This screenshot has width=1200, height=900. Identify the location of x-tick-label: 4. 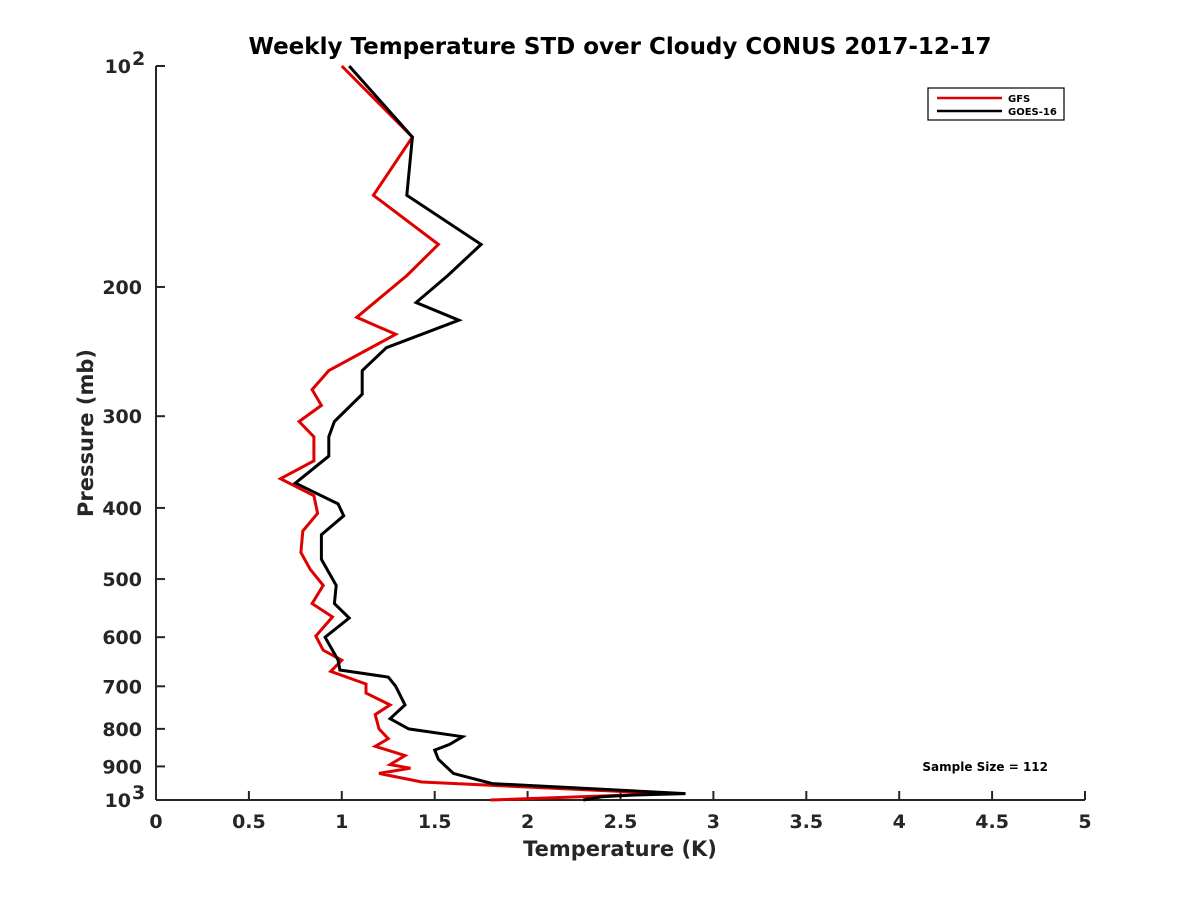
(899, 822).